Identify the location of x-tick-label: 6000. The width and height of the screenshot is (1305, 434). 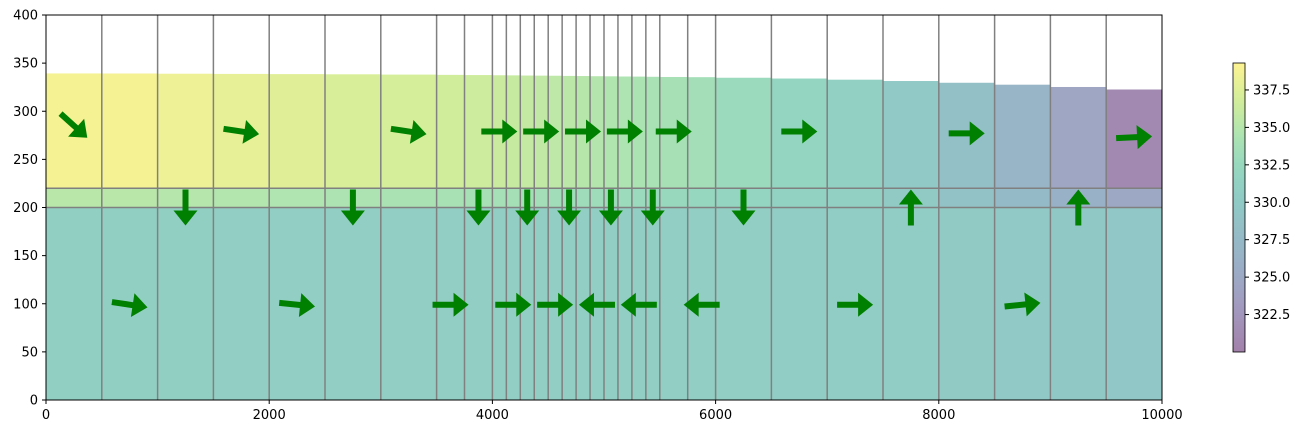
(715, 415).